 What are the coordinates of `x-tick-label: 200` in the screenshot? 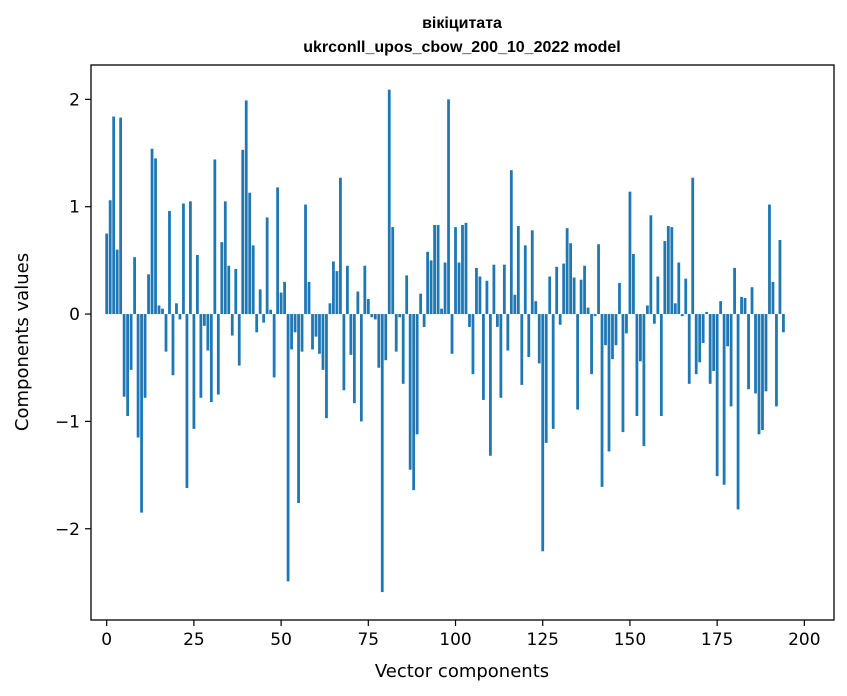 It's located at (804, 640).